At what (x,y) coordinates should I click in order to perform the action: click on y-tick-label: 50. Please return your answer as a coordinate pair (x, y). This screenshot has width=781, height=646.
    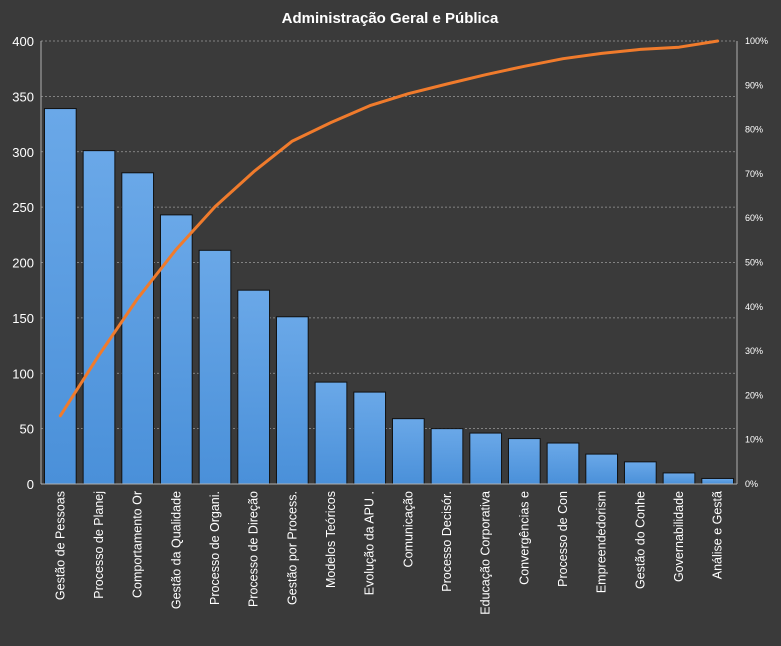
    Looking at the image, I should click on (27, 429).